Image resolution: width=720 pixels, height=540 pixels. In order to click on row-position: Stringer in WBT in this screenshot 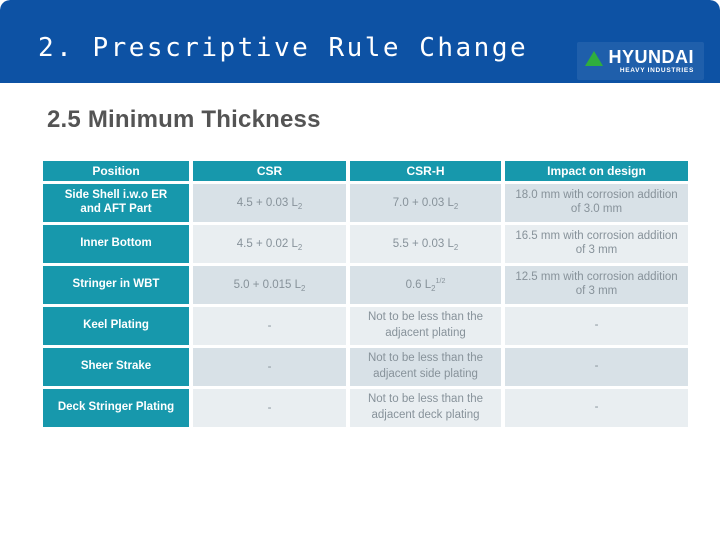, I will do `click(116, 285)`.